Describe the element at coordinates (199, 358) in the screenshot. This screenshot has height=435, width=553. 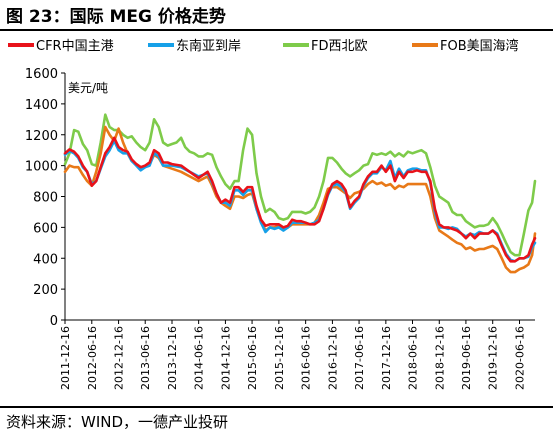
I see `x-tick-label: 2014-06-16` at that location.